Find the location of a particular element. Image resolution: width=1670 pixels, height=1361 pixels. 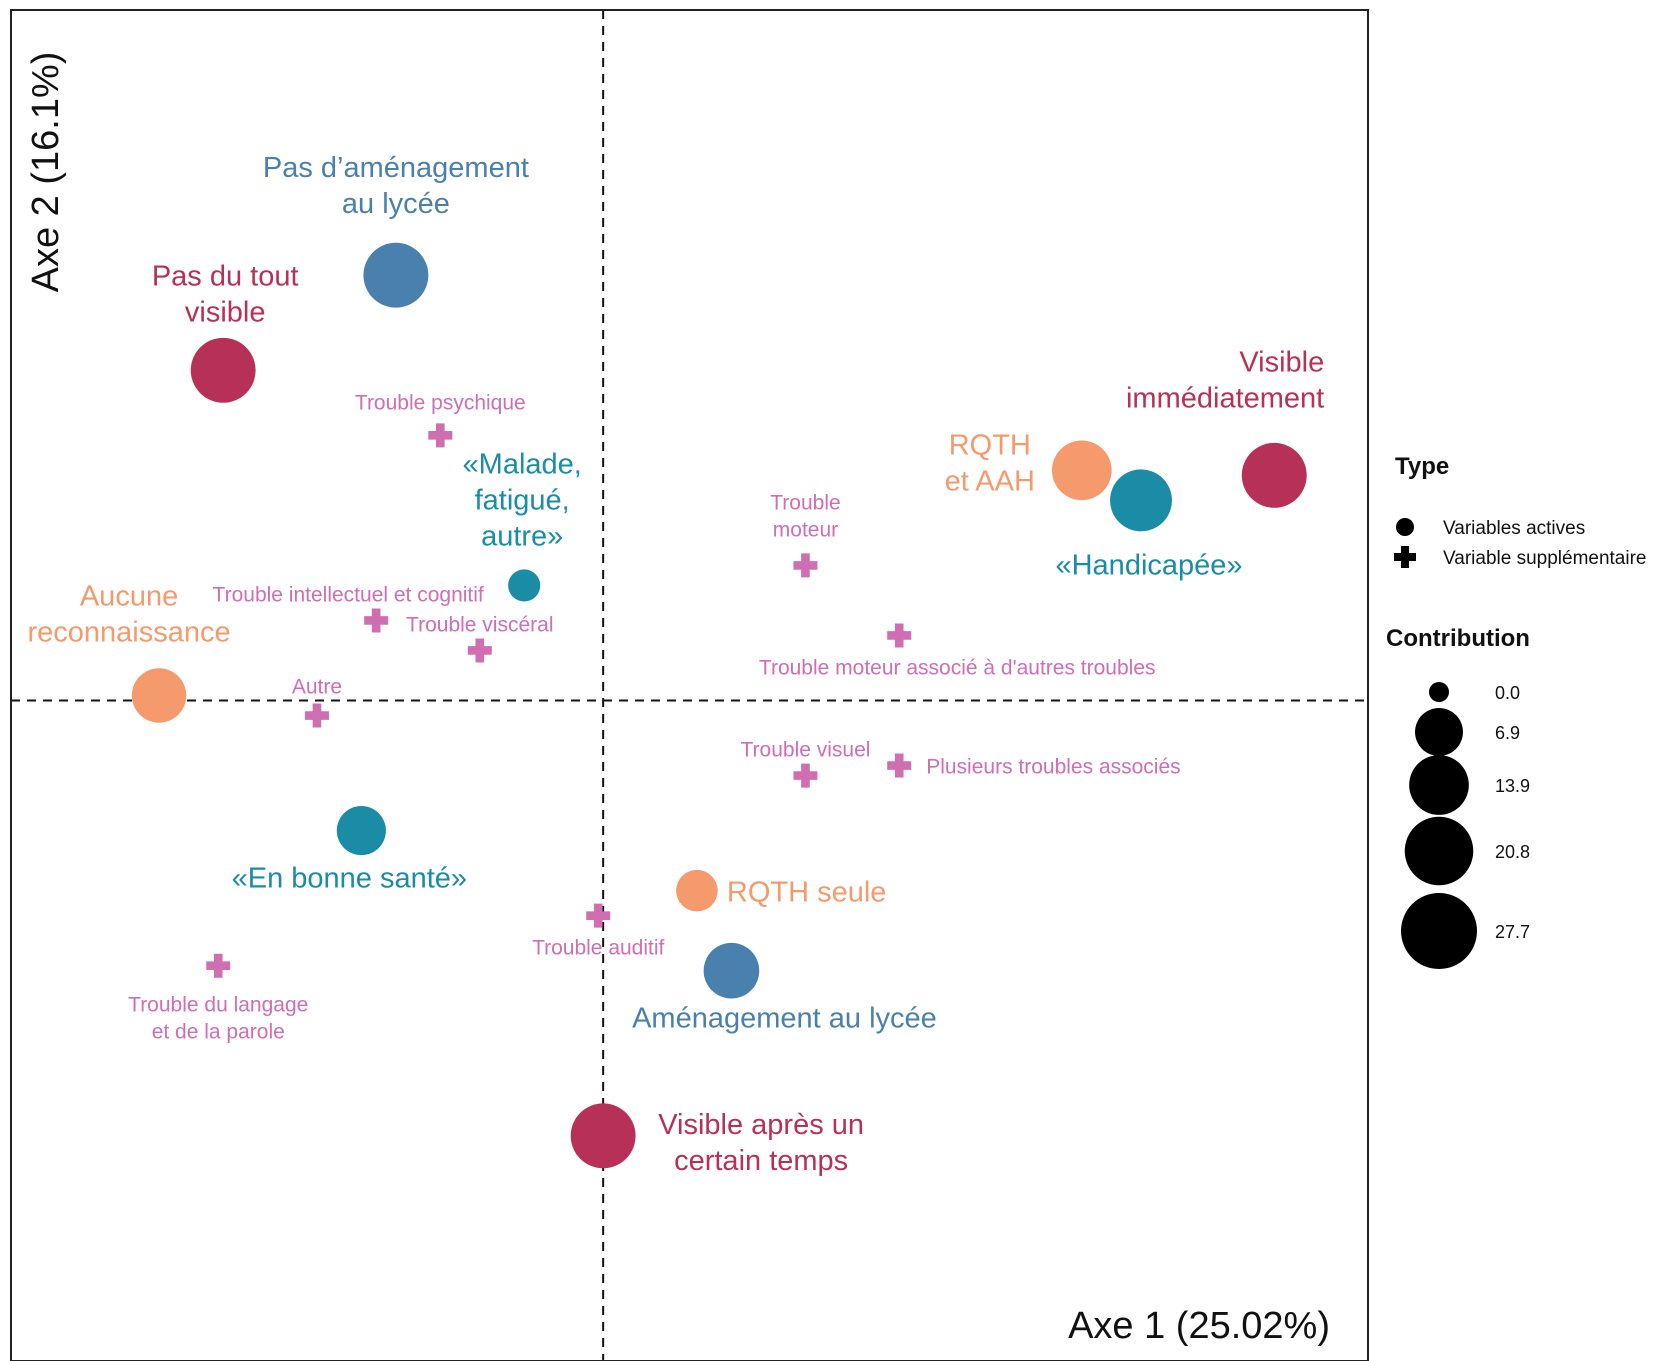

supplementary-point-label: Trouble du langage et de la parole is located at coordinates (218, 1019).